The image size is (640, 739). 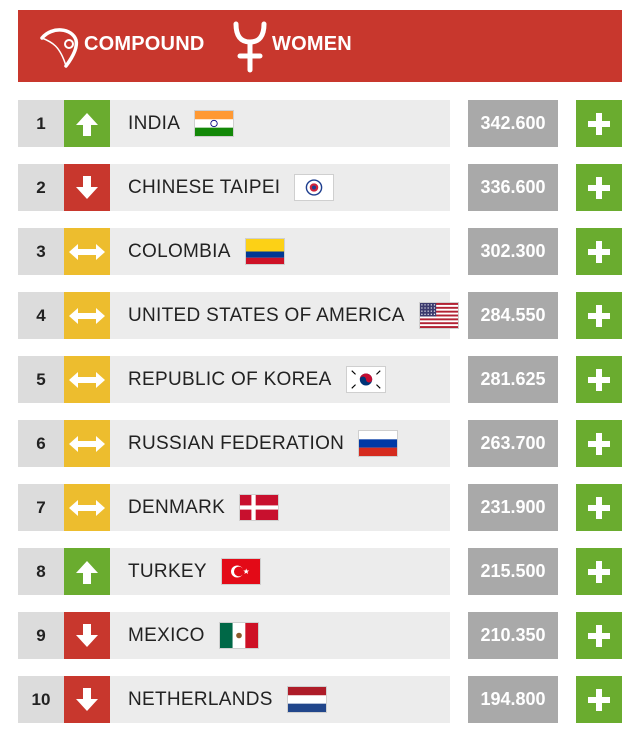 What do you see at coordinates (513, 123) in the screenshot?
I see `ranking-points: 342.600` at bounding box center [513, 123].